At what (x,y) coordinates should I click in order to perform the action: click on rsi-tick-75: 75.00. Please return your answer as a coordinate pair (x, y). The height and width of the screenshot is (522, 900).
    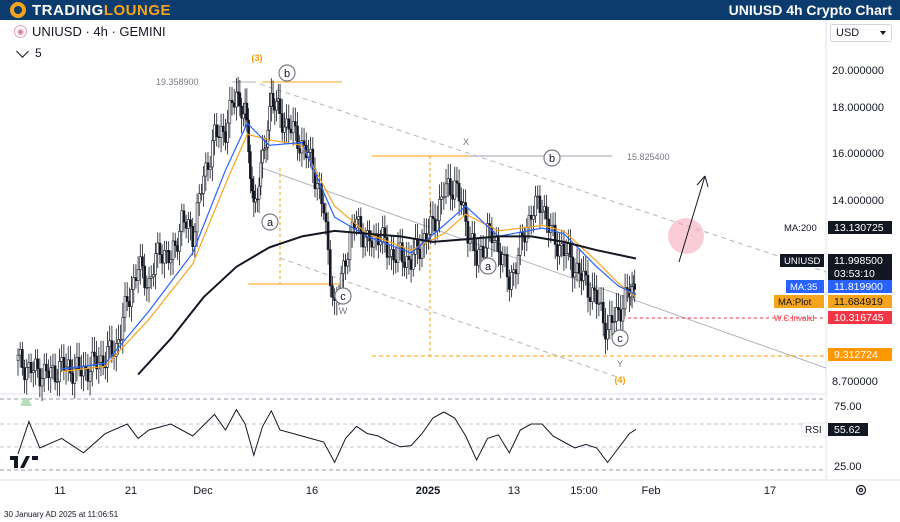
    Looking at the image, I should click on (848, 407).